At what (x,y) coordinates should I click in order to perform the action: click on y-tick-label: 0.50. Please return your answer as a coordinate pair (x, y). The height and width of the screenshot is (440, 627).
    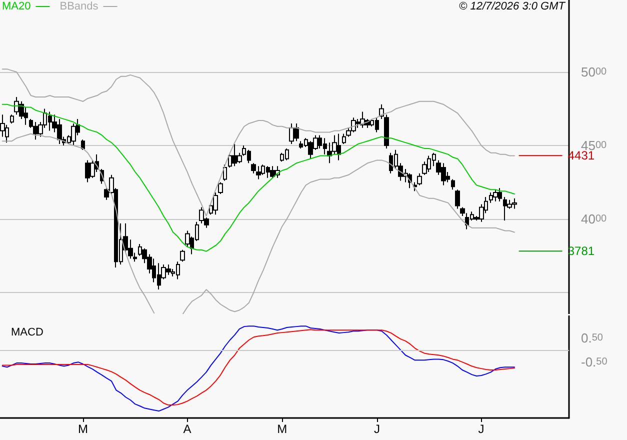
    Looking at the image, I should click on (592, 338).